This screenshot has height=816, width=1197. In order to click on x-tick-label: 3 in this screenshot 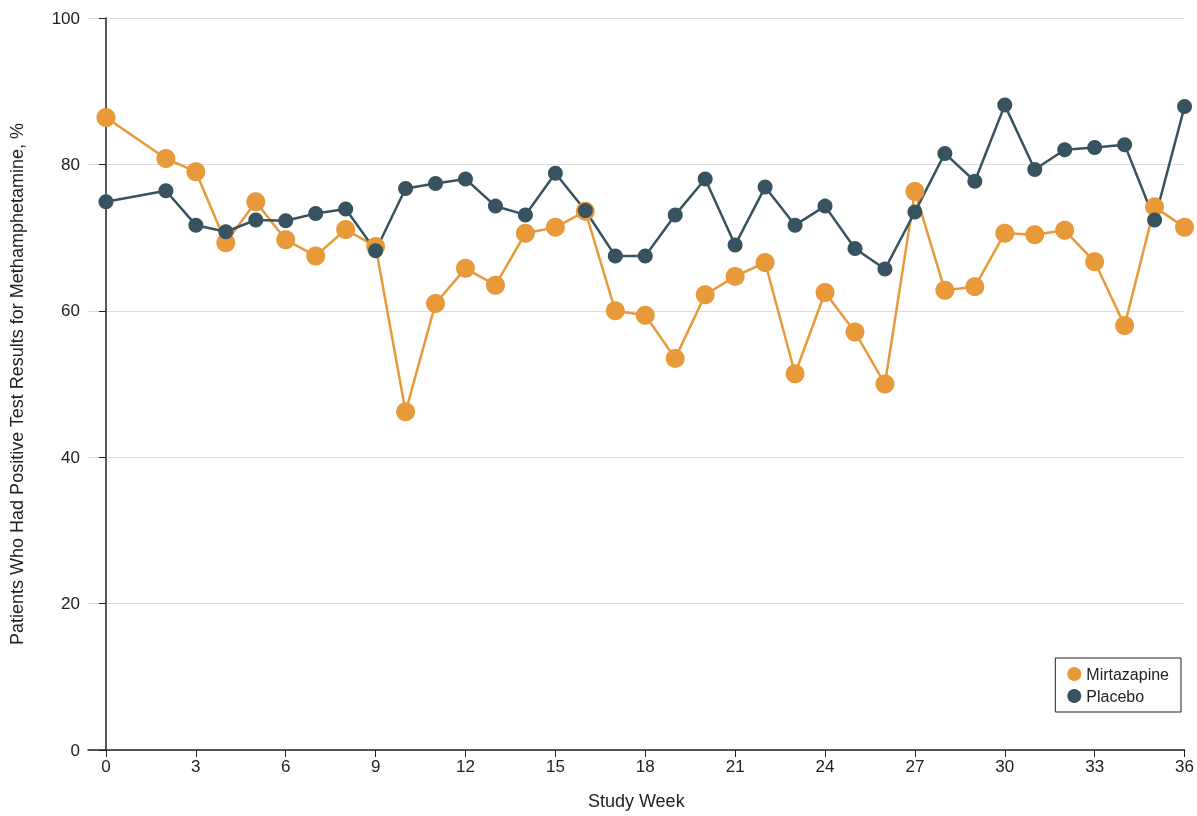, I will do `click(196, 766)`.